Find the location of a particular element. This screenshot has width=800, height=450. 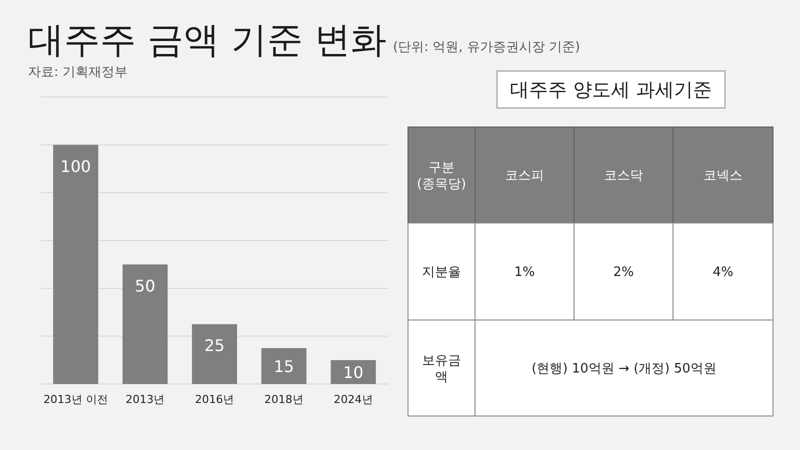

text: (단위: 억원, 유가증권시장 기준) is located at coordinates (486, 47).